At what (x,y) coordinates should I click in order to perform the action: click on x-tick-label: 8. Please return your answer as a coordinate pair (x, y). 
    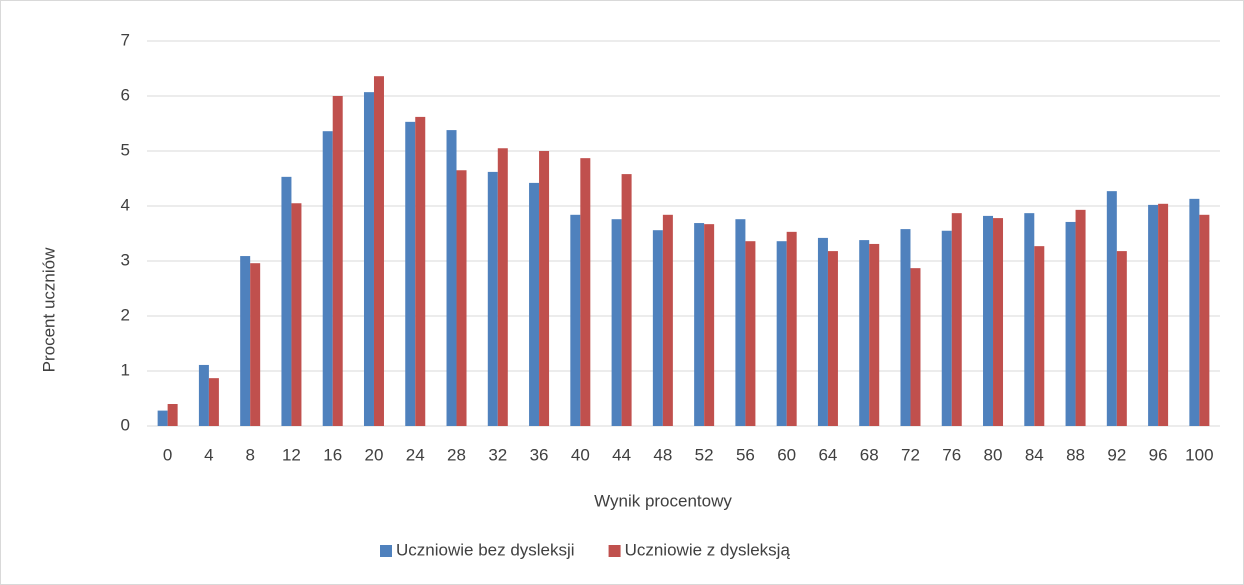
    Looking at the image, I should click on (249, 454).